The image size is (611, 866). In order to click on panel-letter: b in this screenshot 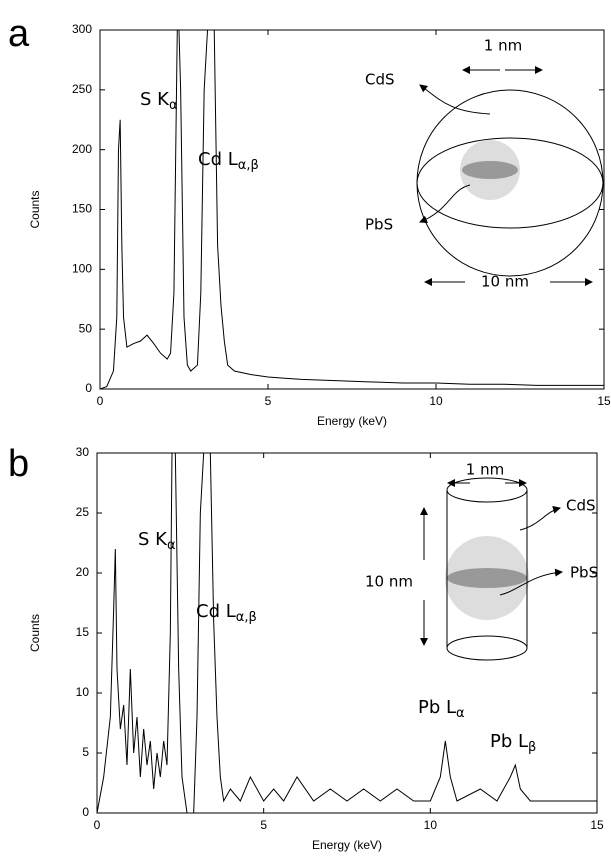, I will do `click(18, 464)`.